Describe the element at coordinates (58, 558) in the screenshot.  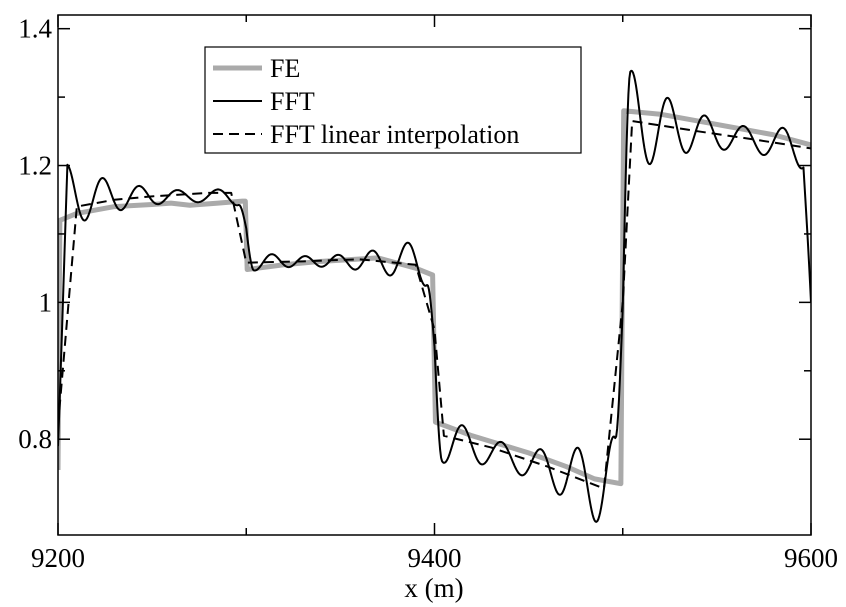
I see `x-tick-label: 9200` at that location.